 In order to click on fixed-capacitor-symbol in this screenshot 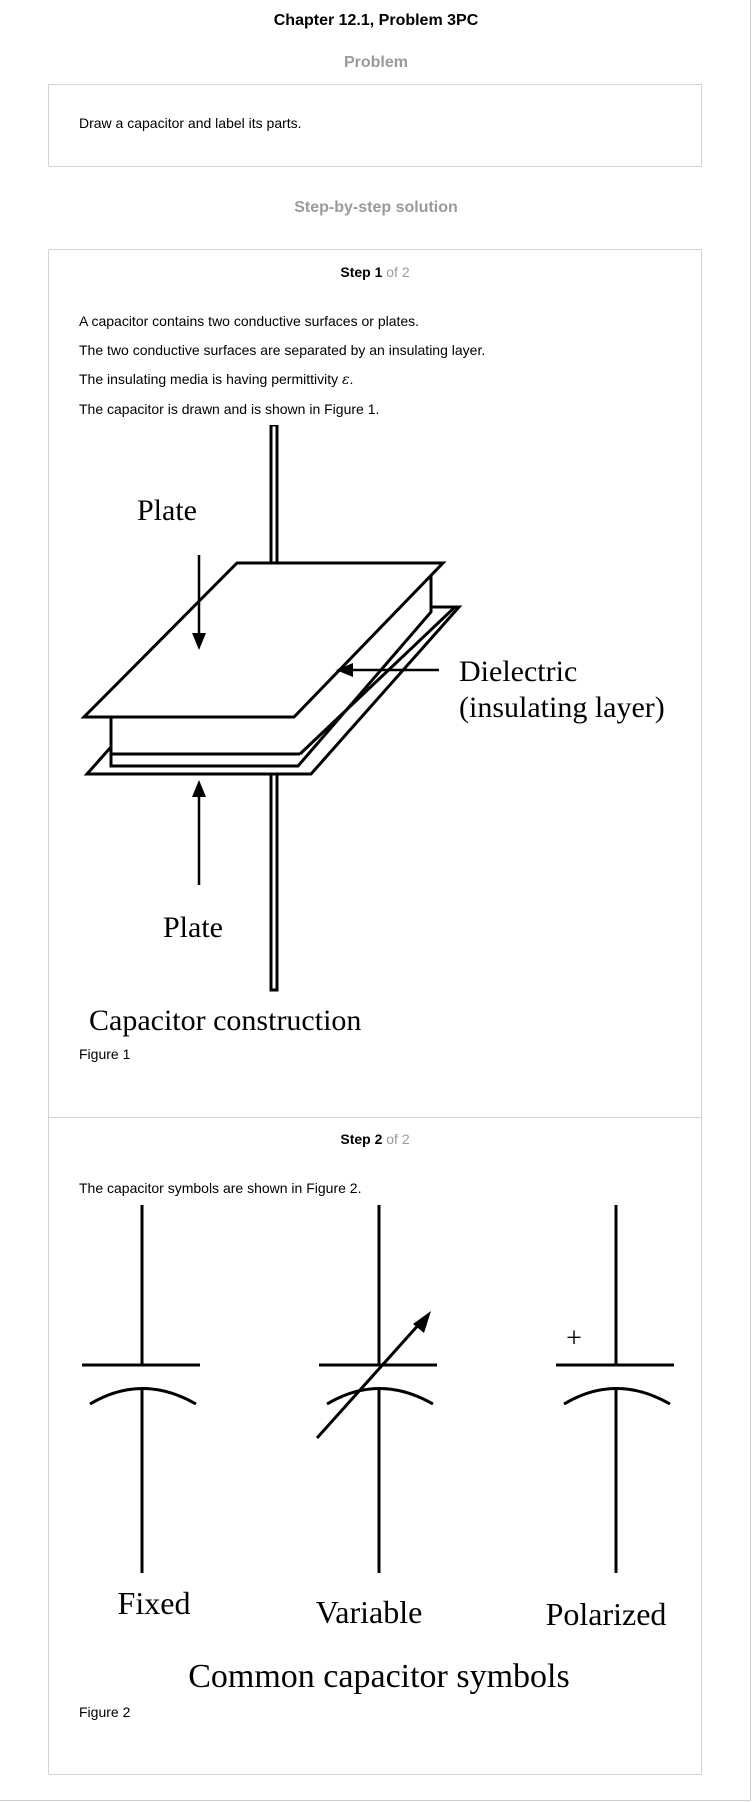, I will do `click(141, 1389)`.